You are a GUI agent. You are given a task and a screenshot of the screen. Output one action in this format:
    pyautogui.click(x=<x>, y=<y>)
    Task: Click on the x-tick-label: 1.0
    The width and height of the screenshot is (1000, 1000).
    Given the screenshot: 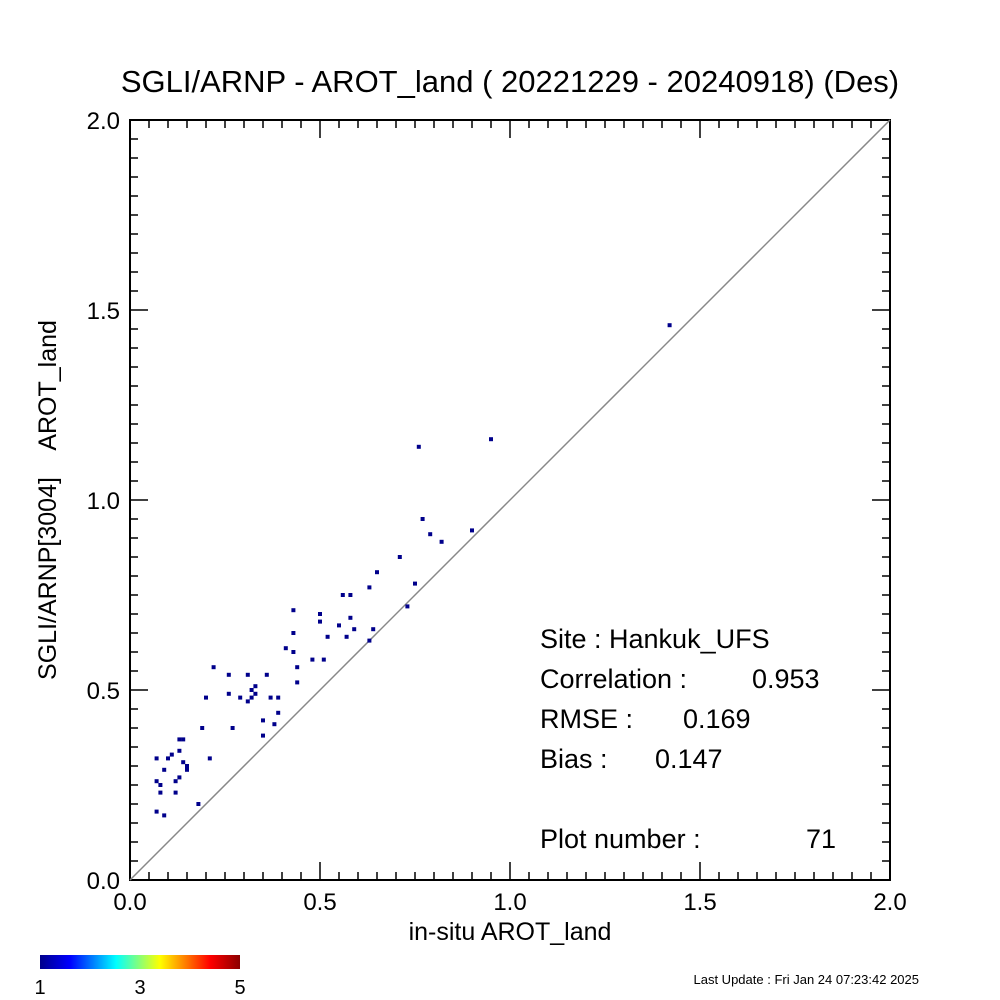 What is the action you would take?
    pyautogui.click(x=509, y=902)
    